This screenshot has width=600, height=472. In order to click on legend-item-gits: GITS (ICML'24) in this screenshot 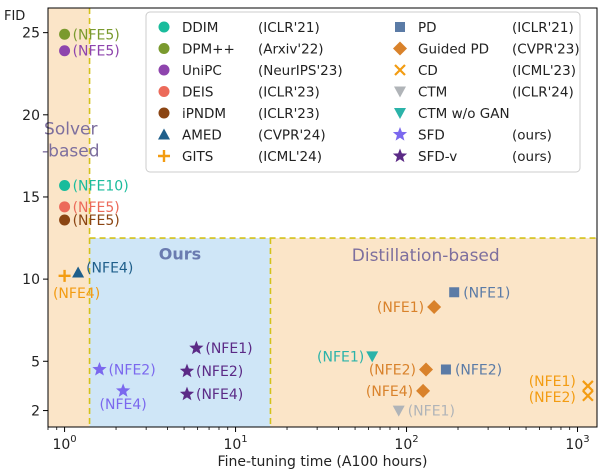, I will do `click(240, 157)`.